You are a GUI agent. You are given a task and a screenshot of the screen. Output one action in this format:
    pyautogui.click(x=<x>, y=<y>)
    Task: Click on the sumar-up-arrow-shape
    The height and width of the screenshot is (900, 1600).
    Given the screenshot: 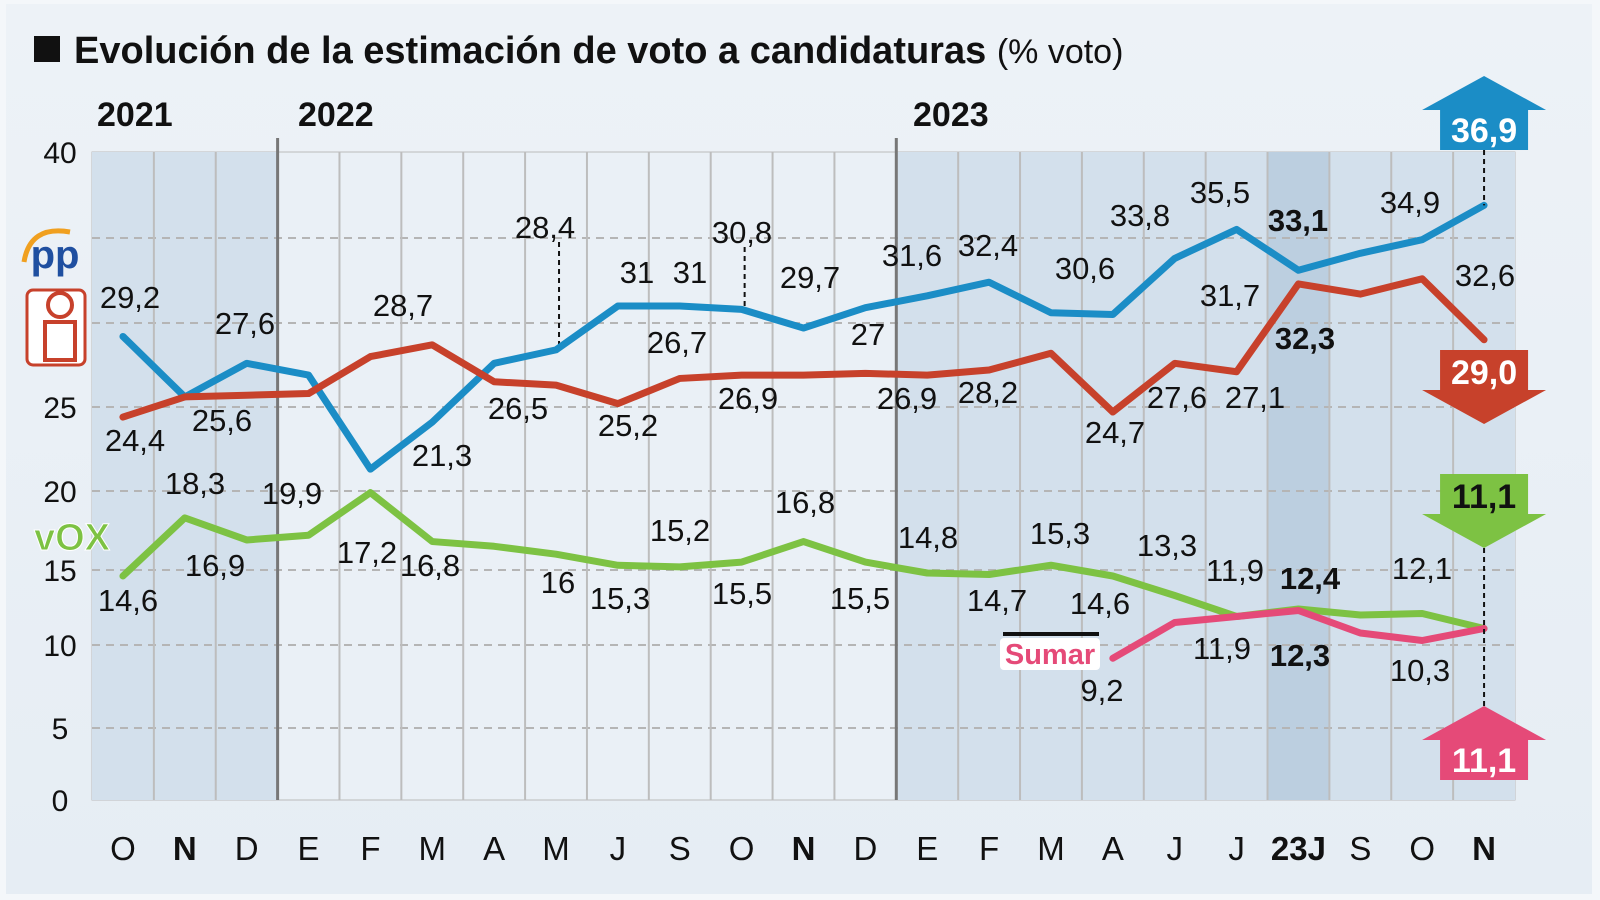 What is the action you would take?
    pyautogui.click(x=1484, y=743)
    